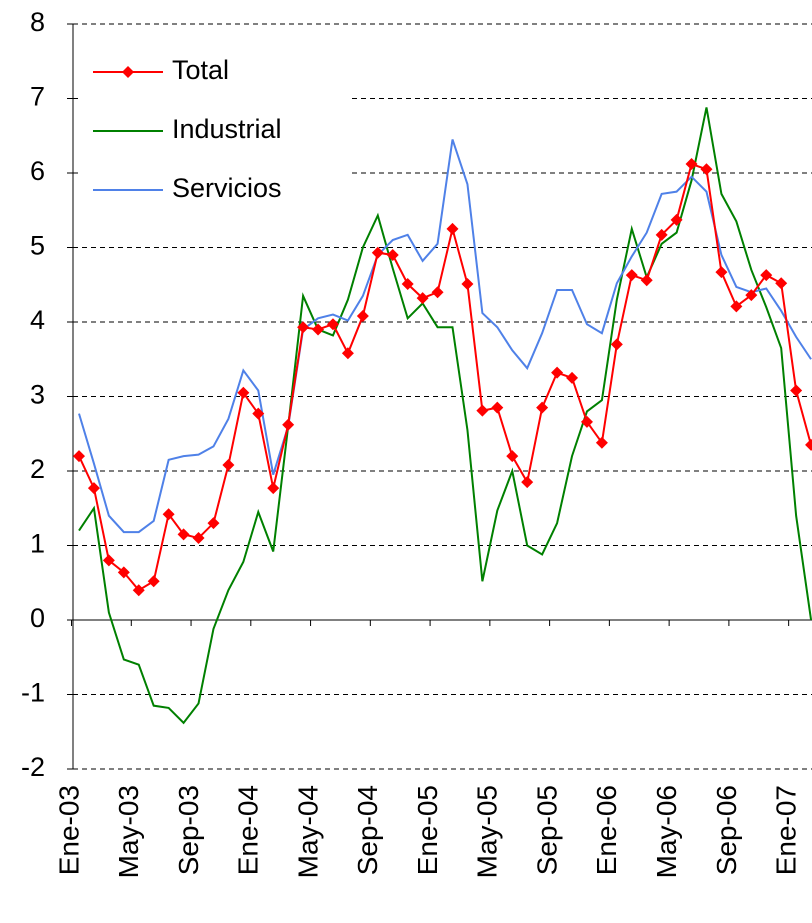  I want to click on x-tick-label: Sep-04, so click(367, 830).